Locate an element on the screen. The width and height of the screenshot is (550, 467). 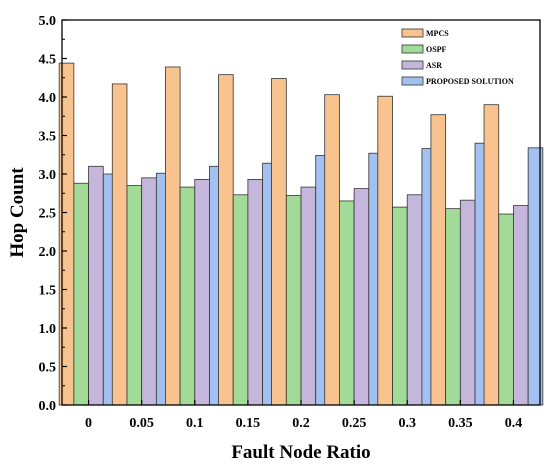
legend-label-mpcs: MPCS is located at coordinates (437, 33).